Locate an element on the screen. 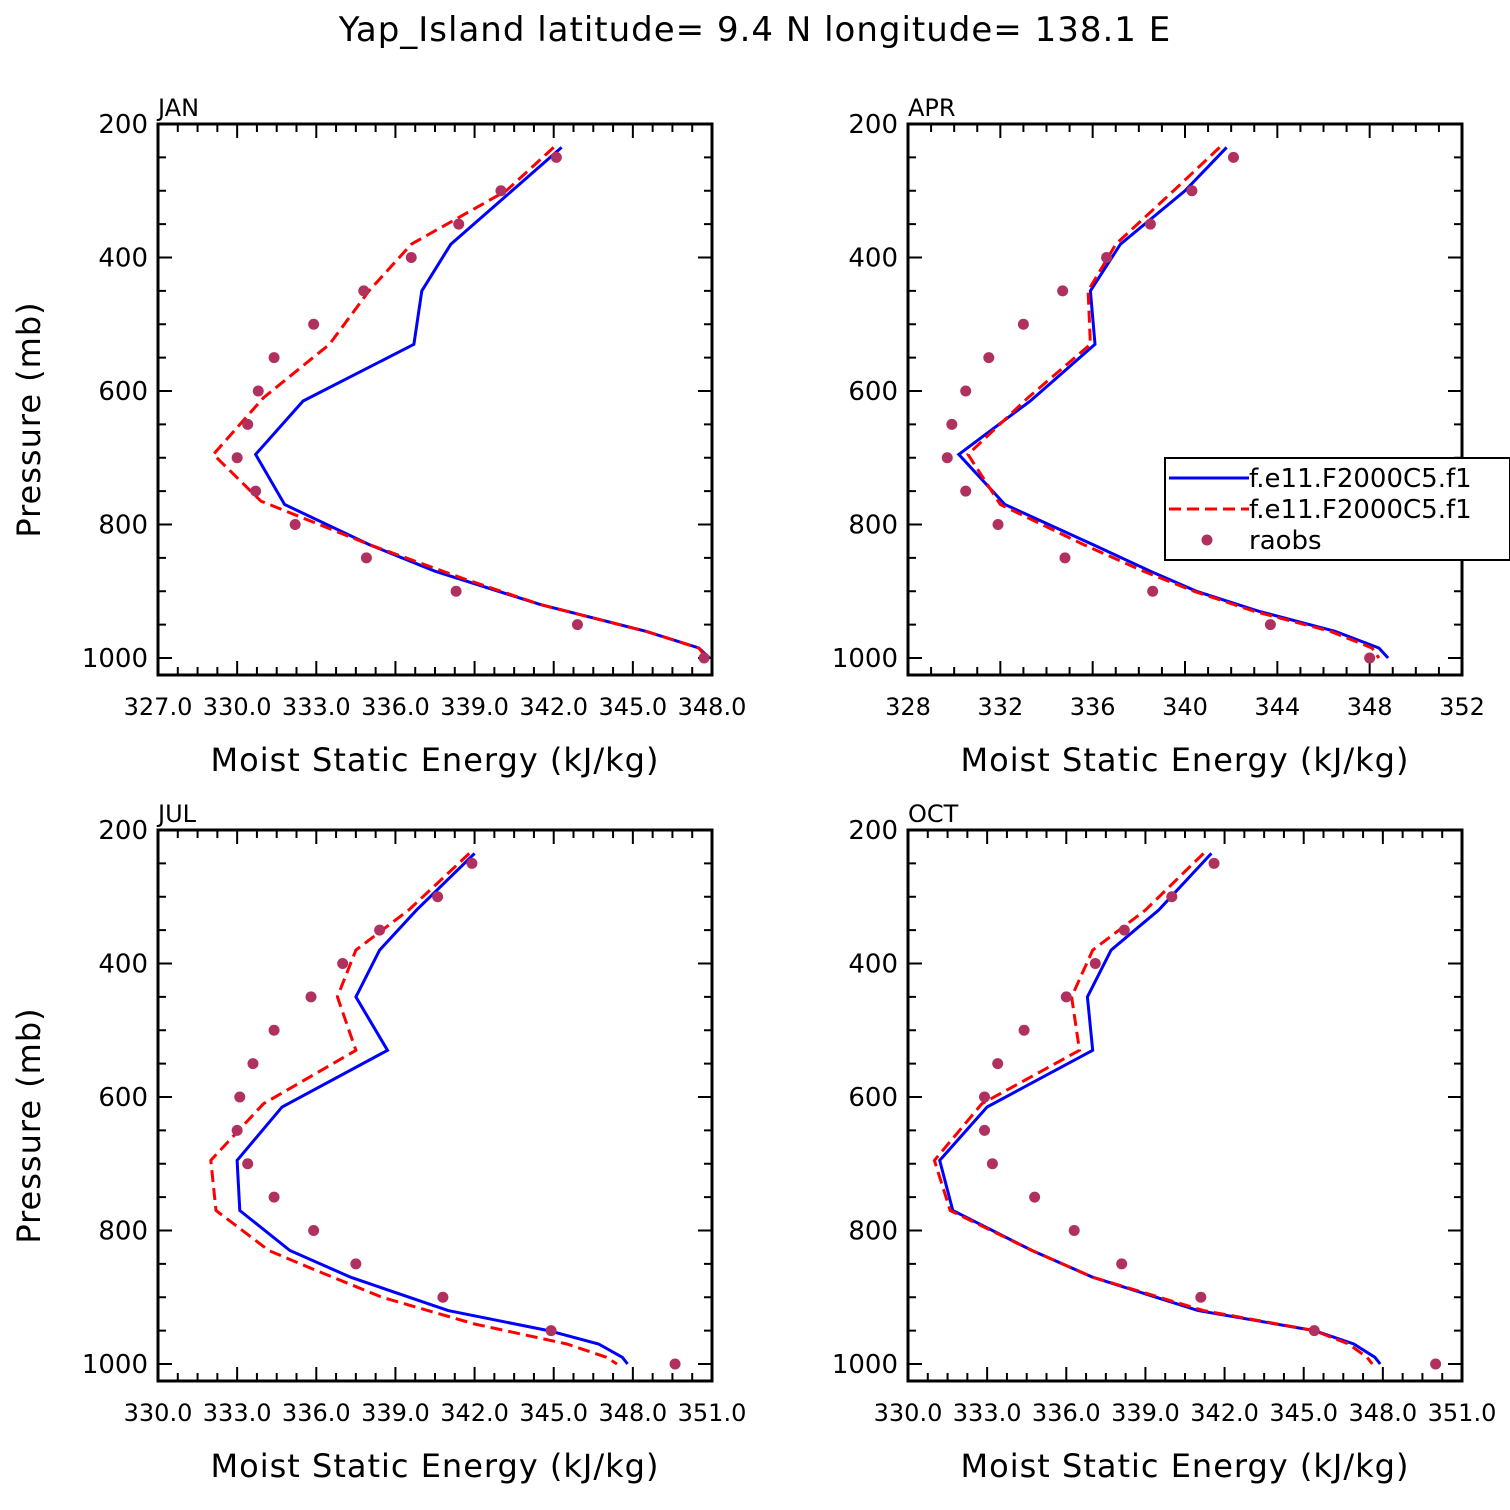  x-tick-label: 345.0 is located at coordinates (1303, 1413).